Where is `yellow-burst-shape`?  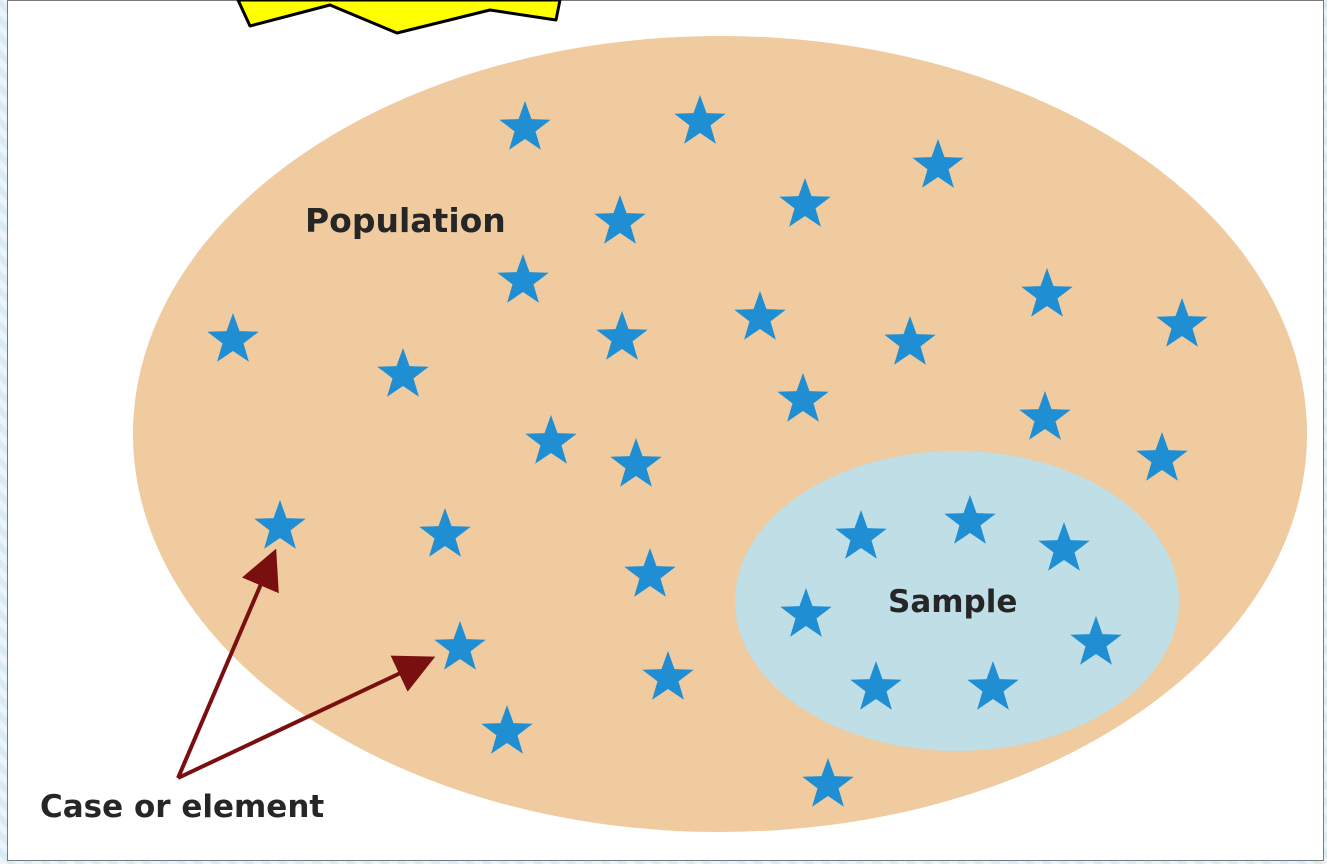 yellow-burst-shape is located at coordinates (399, 17).